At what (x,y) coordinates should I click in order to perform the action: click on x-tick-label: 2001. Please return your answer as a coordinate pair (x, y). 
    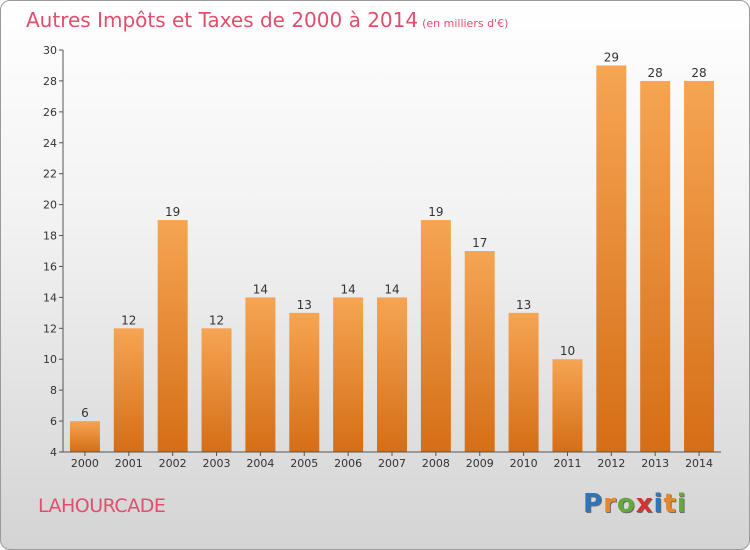
    Looking at the image, I should click on (129, 463).